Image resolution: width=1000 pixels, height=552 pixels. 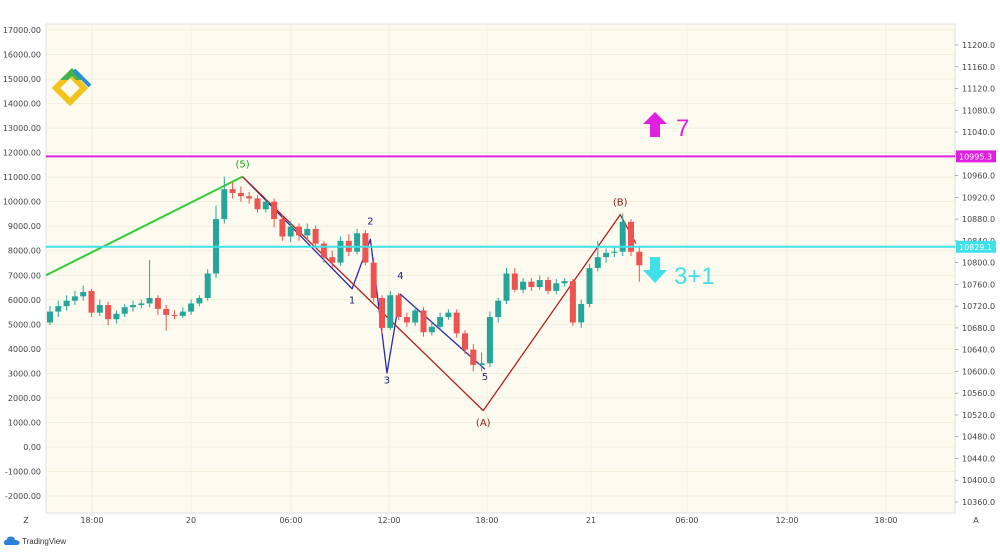 What do you see at coordinates (22, 55) in the screenshot?
I see `left-axis-tick-label: 16000.00` at bounding box center [22, 55].